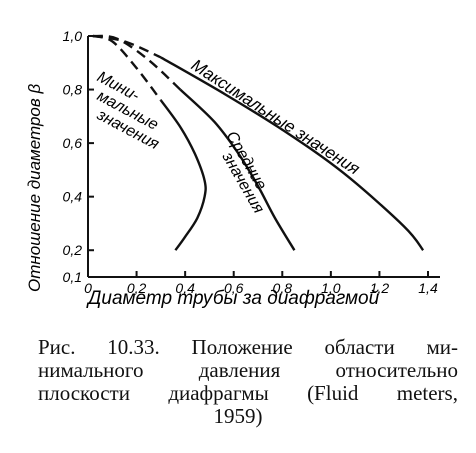  Describe the element at coordinates (242, 347) in the screenshot. I see `caption-word: Положение` at that location.